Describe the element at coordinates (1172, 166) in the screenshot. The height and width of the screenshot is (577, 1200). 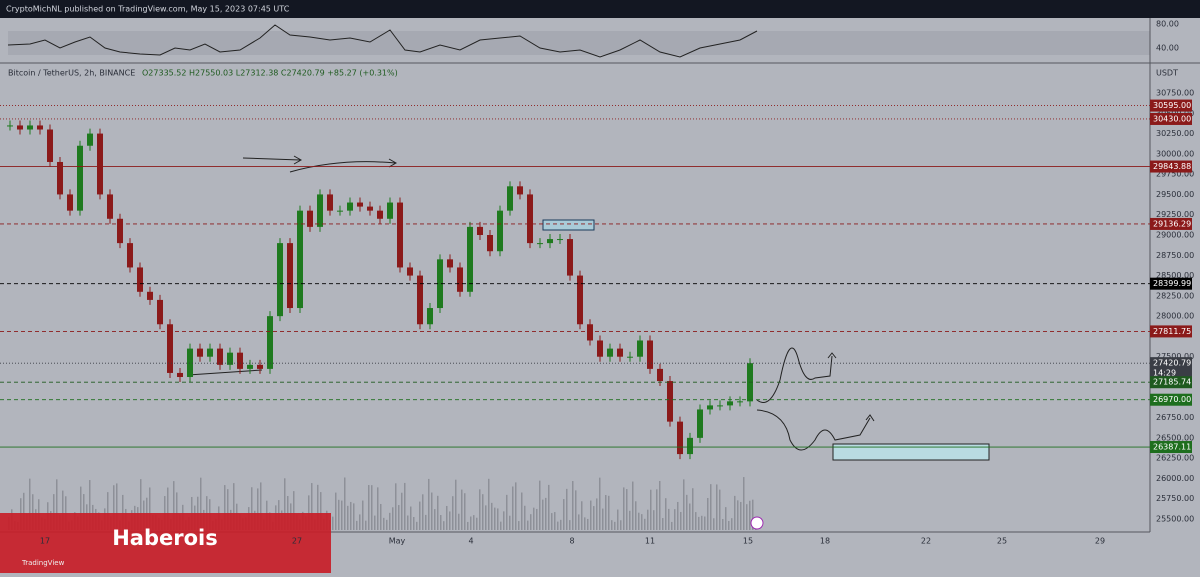
I see `level-label: 29843.88` at that location.